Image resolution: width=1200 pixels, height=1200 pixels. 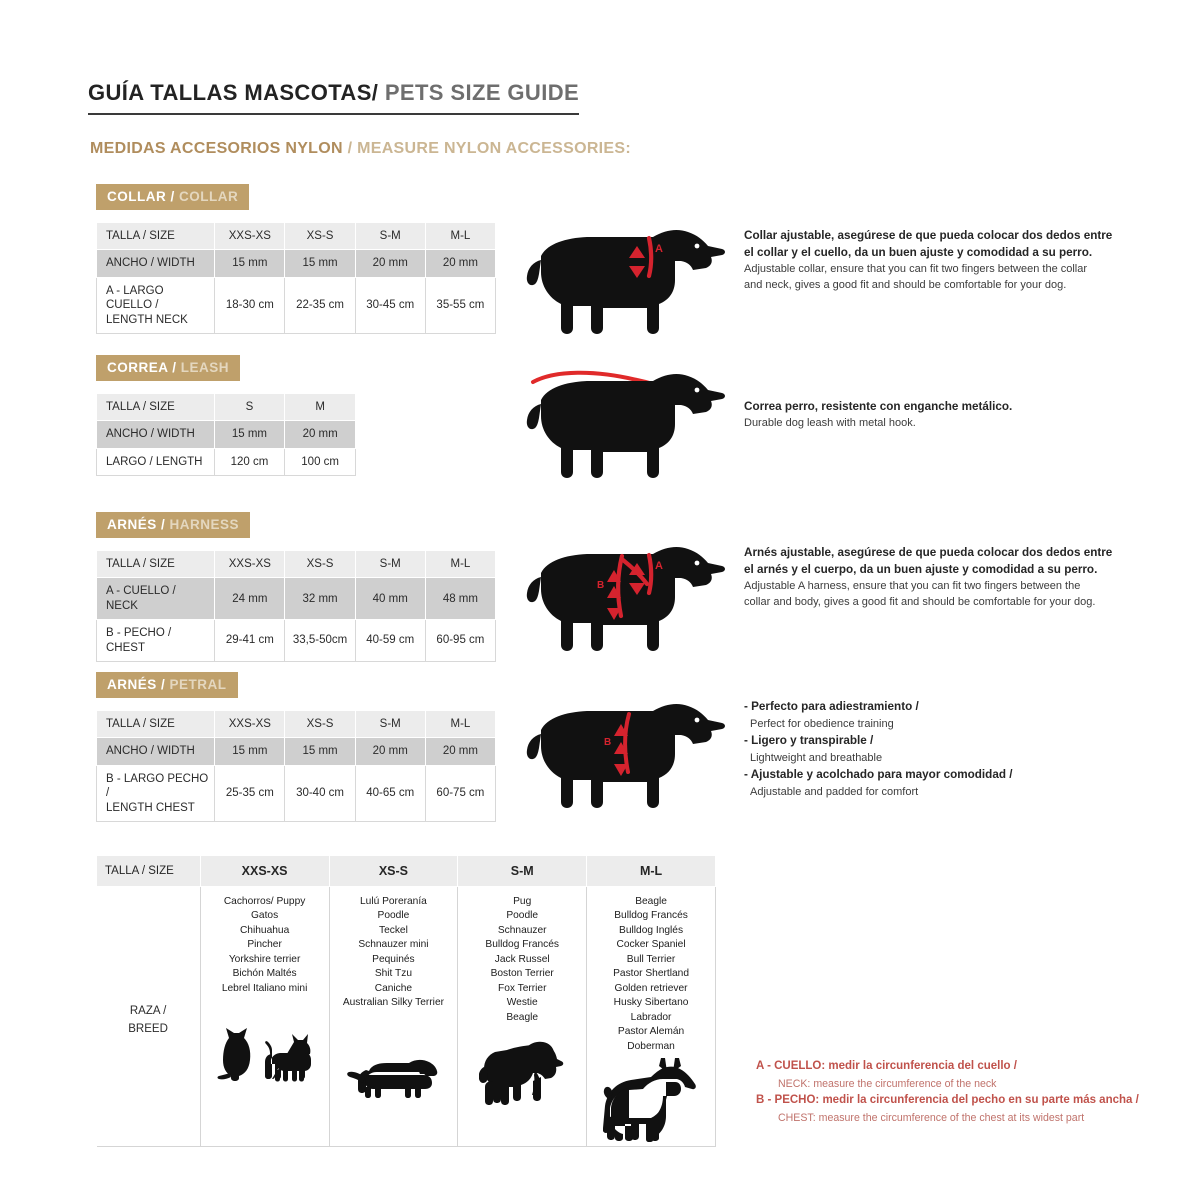 I want to click on feature-item-en: Adjustable and padded for comfort, so click(x=834, y=791).